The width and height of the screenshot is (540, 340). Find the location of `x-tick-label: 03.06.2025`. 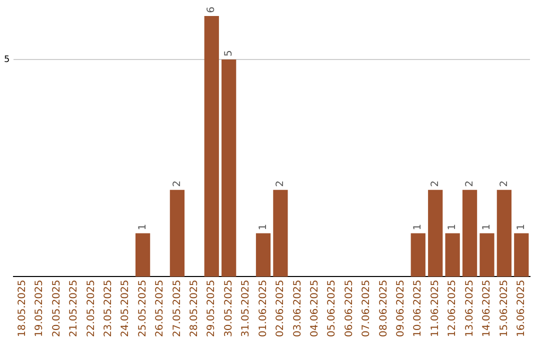

x-tick-label: 03.06.2025 is located at coordinates (298, 309).